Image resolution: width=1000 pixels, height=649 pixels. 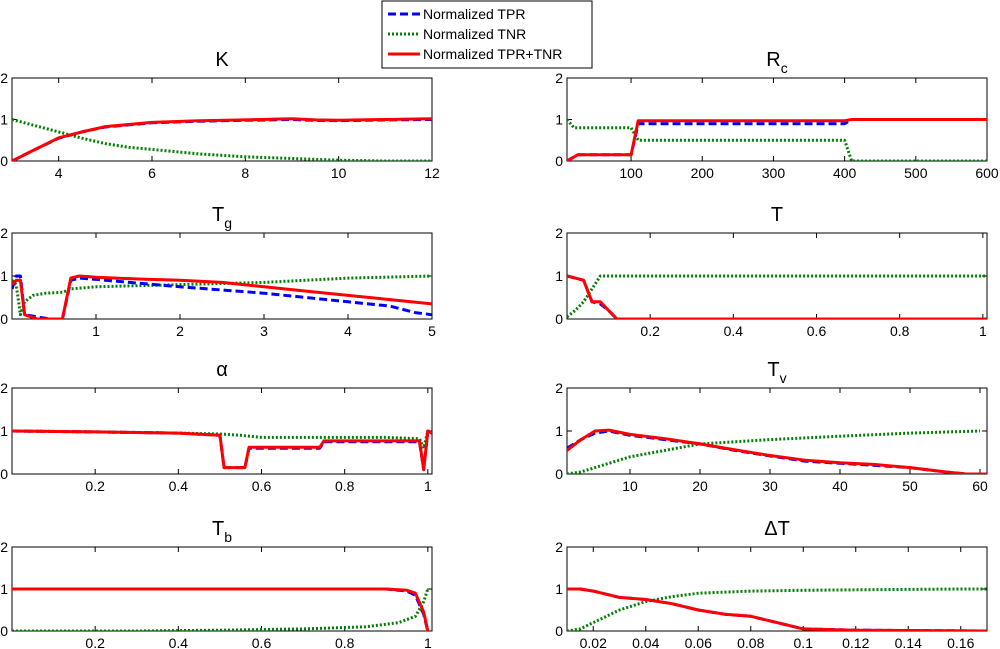 I want to click on subplot-title-subscript: b, so click(x=228, y=537).